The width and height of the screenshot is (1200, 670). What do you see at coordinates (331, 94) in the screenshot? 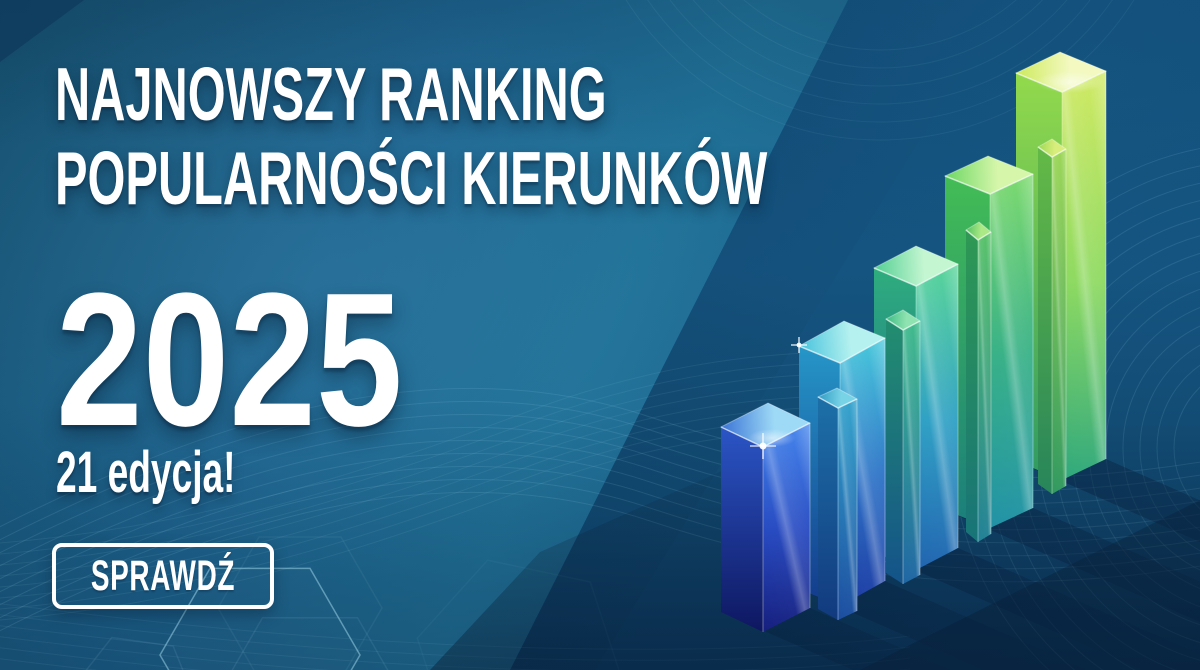
I see `headline-line1: NAJNOWSZY RANKING` at bounding box center [331, 94].